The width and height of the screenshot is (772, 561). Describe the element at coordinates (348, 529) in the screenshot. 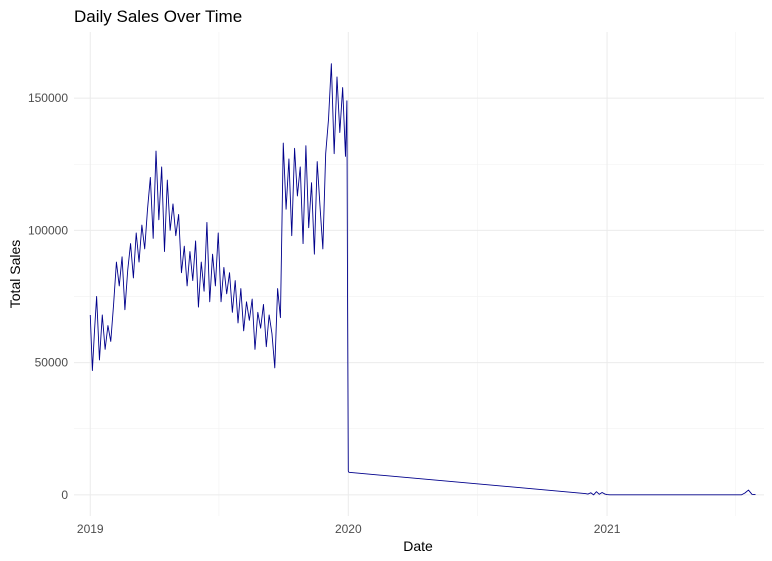

I see `x-tick-label: 2020` at that location.